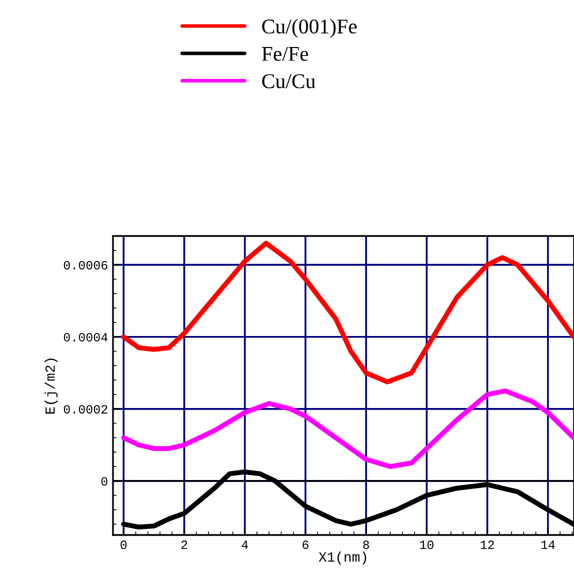 Image resolution: width=574 pixels, height=574 pixels. I want to click on y-tick-label: 0.0006, so click(86, 265).